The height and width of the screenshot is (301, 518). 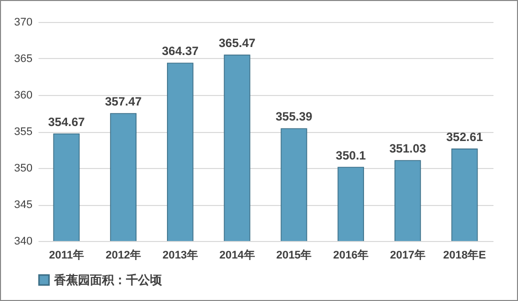 What do you see at coordinates (237, 43) in the screenshot?
I see `data-label: 365.47` at bounding box center [237, 43].